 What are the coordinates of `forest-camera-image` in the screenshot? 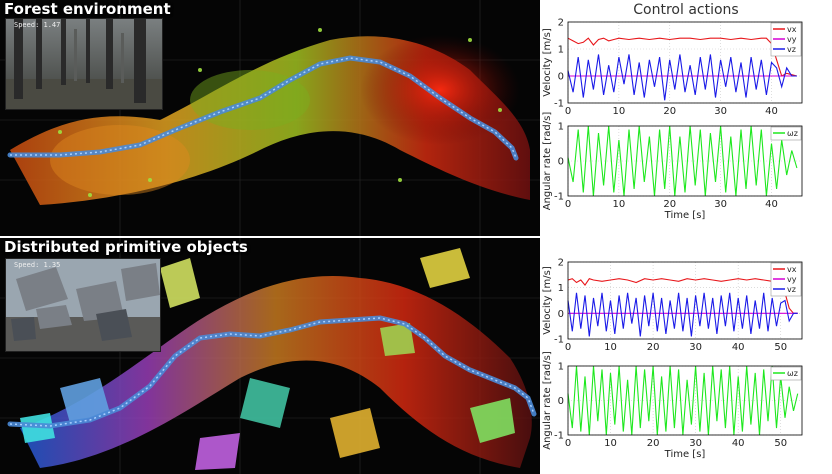 It's located at (84, 64).